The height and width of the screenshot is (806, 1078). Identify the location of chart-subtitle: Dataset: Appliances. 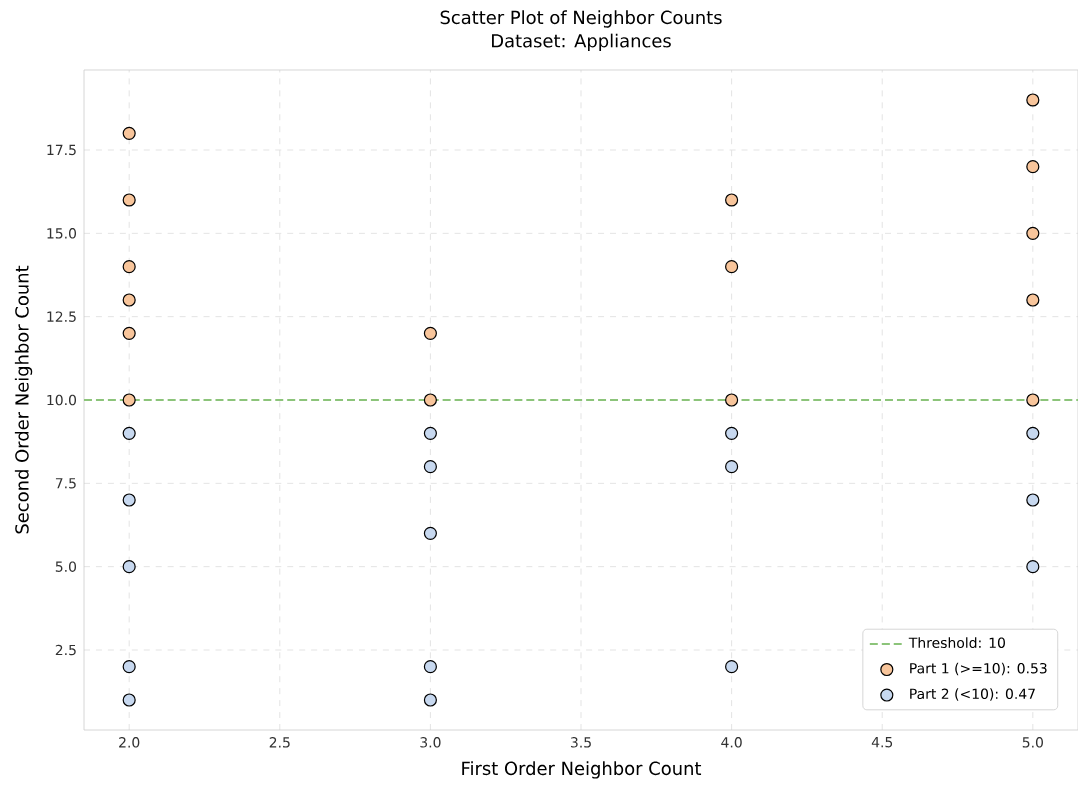
(581, 42).